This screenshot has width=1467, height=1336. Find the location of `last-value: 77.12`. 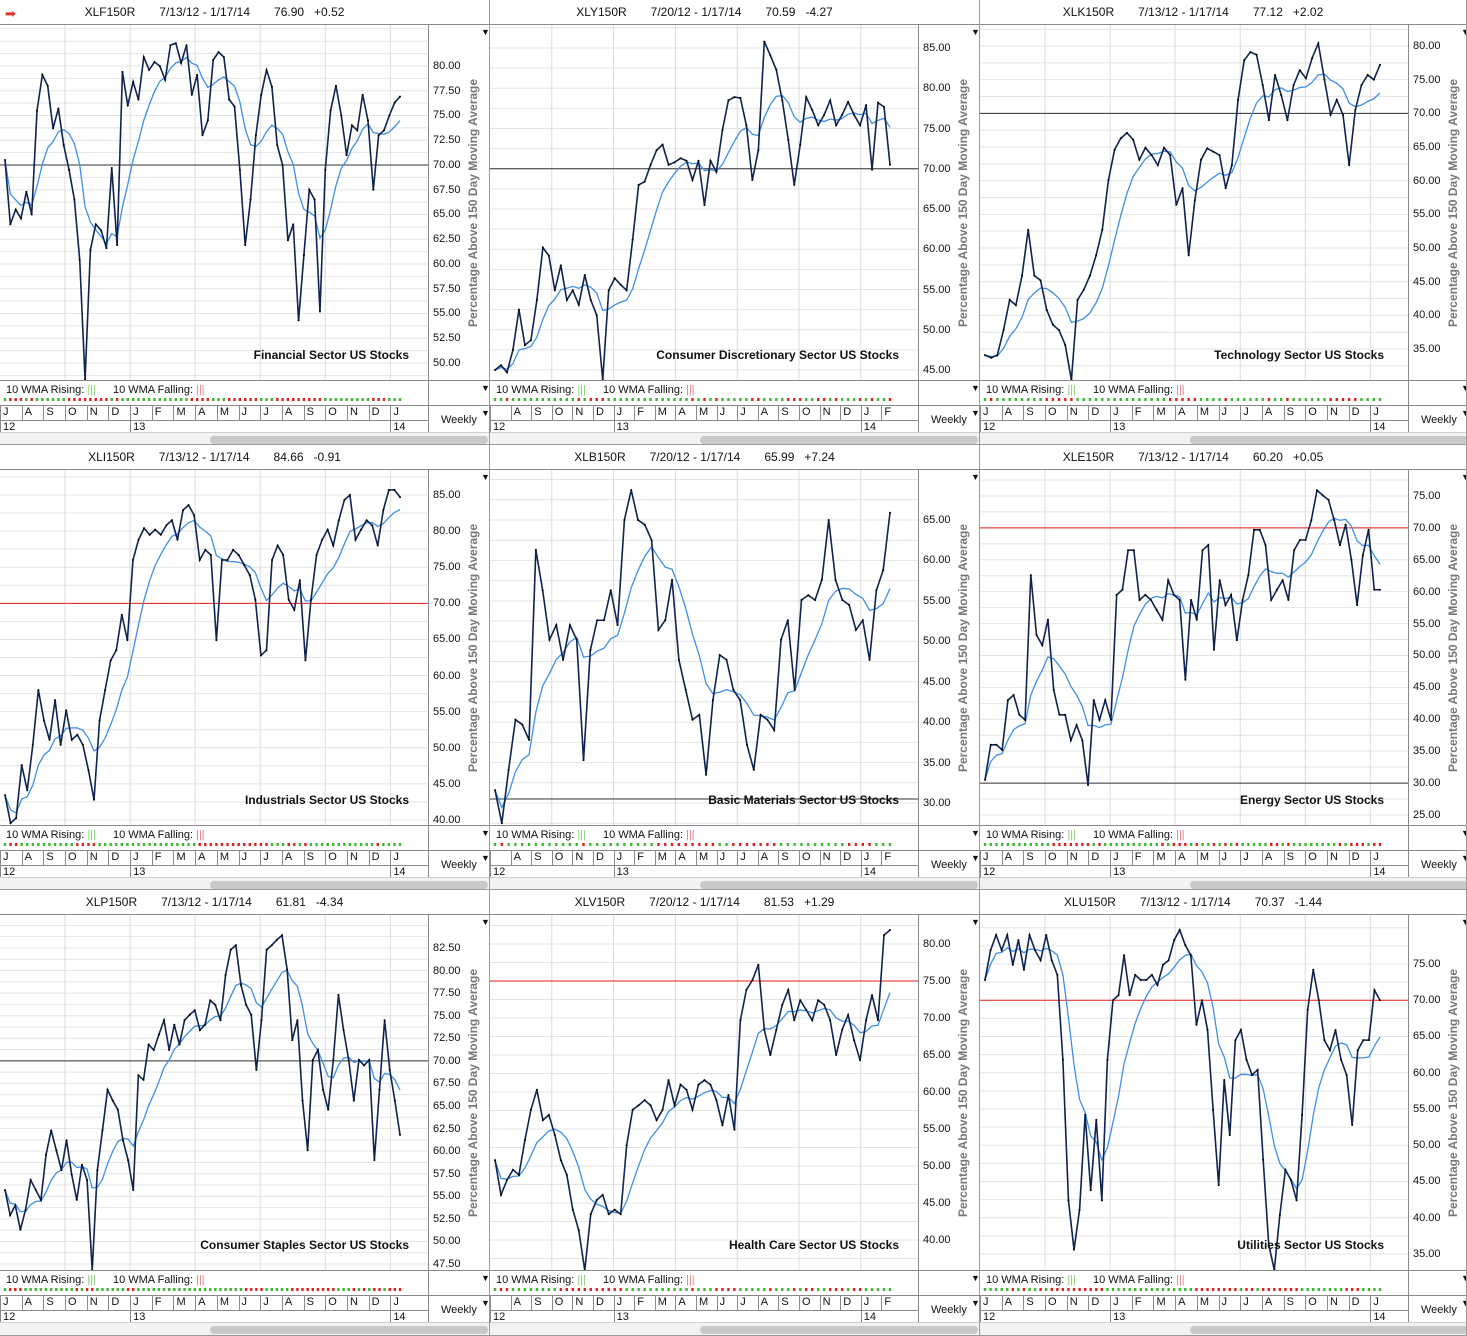

last-value: 77.12 is located at coordinates (1267, 12).